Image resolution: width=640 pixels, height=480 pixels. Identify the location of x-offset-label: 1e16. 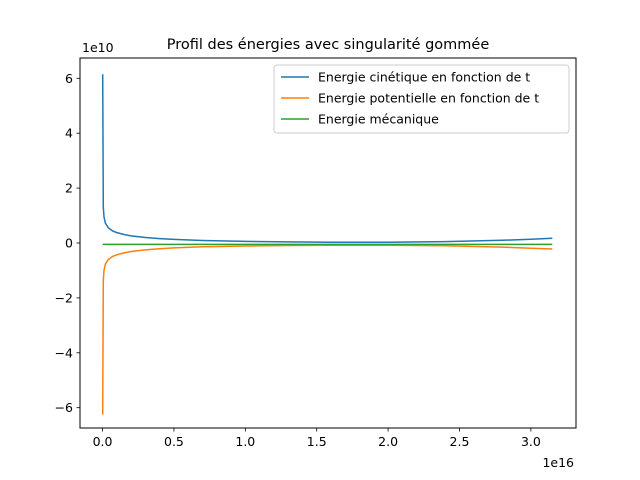
(558, 462).